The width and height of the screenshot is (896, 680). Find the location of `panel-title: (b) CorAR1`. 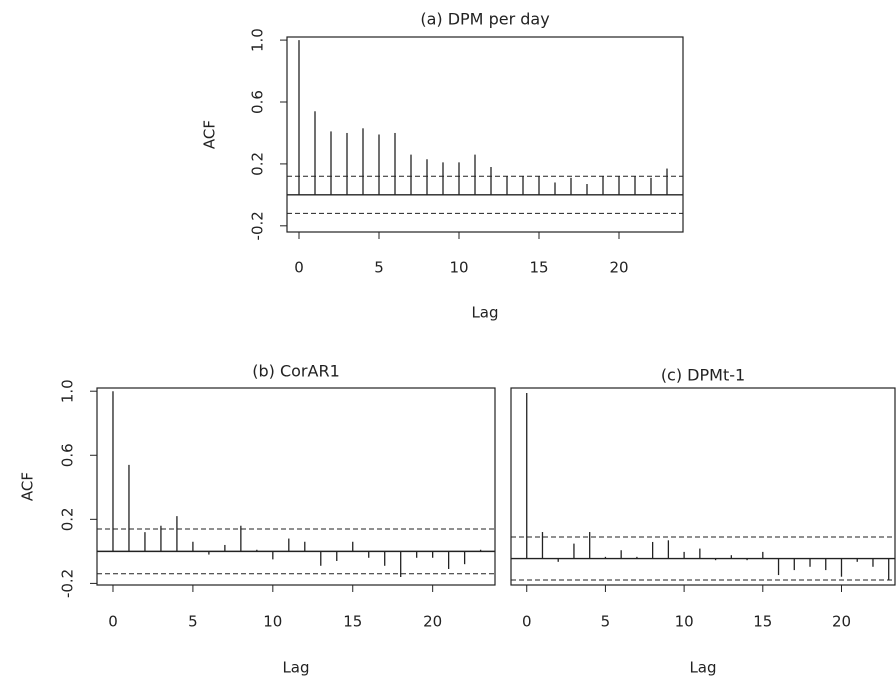

panel-title: (b) CorAR1 is located at coordinates (296, 371).